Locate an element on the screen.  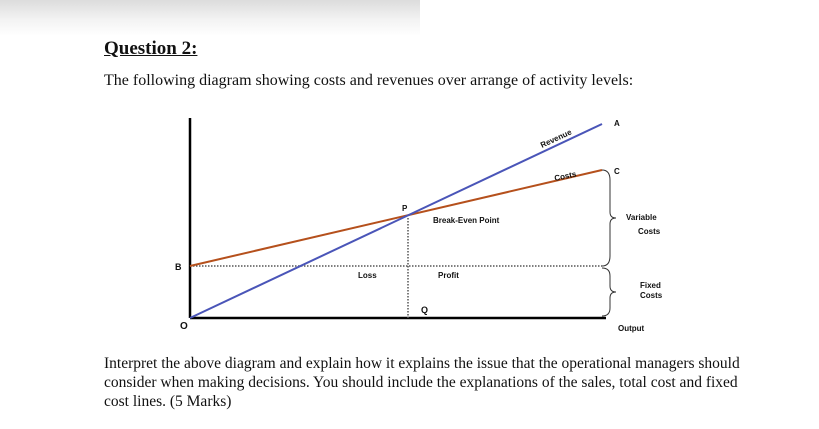
revenue-end-label: A is located at coordinates (617, 123).